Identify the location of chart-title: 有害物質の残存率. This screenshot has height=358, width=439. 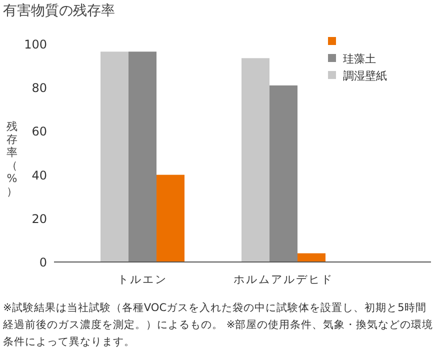
(59, 11).